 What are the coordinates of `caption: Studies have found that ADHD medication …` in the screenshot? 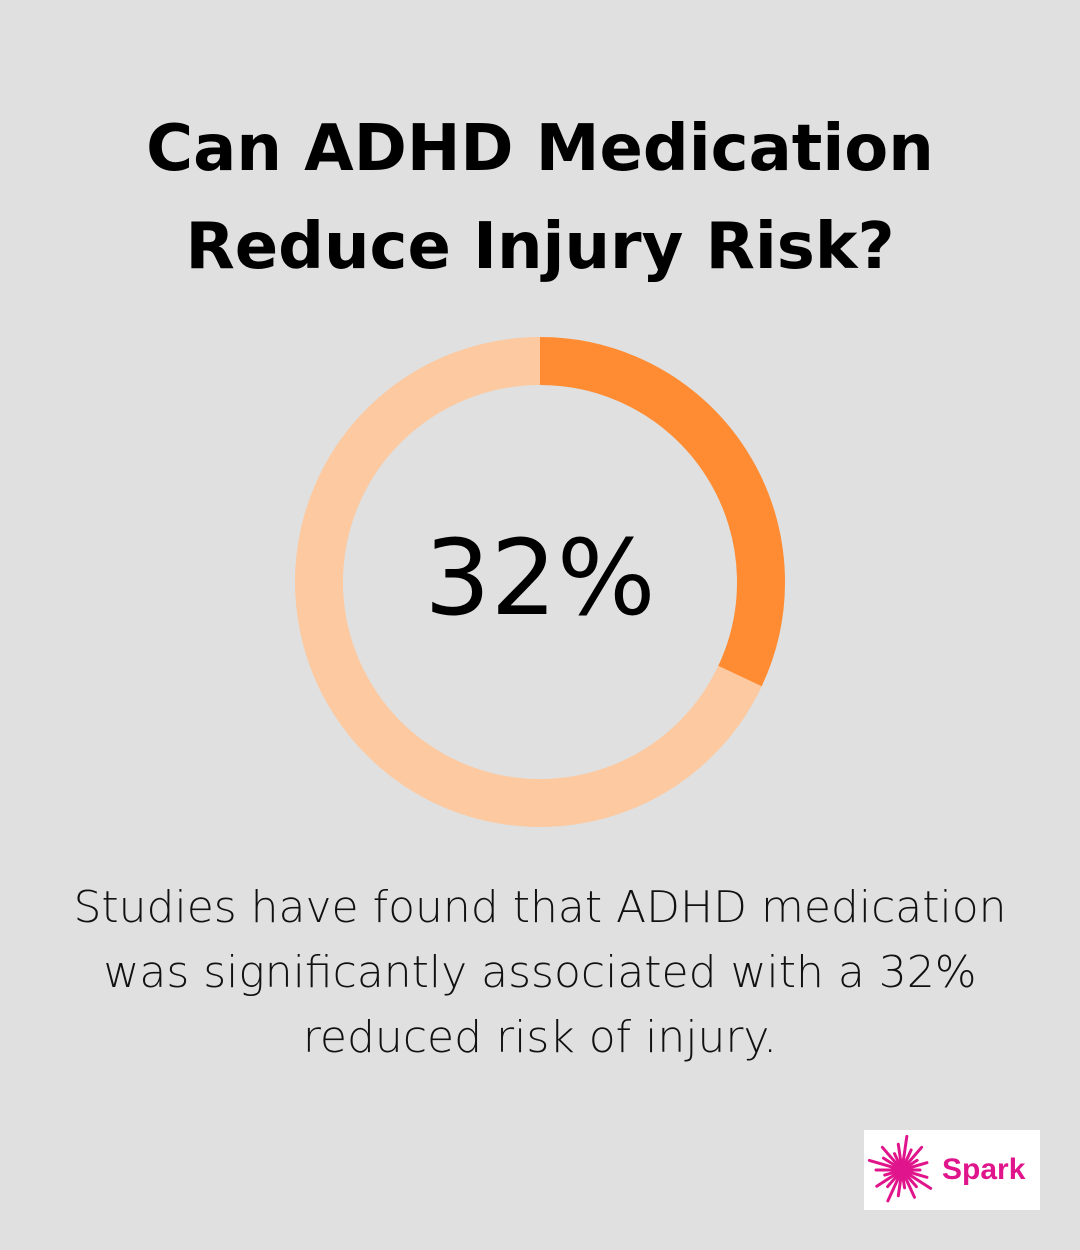 It's located at (540, 972).